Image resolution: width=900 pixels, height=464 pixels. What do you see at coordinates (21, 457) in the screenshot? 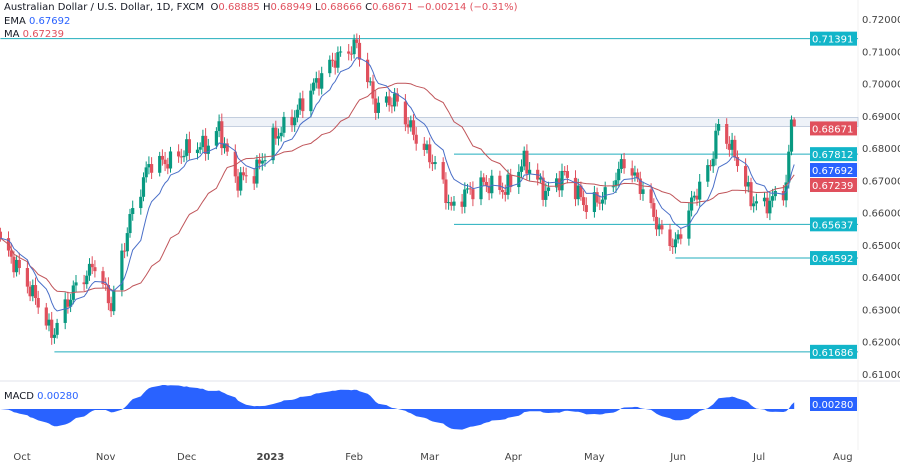
I see `x-tick-label: Oct` at bounding box center [21, 457].